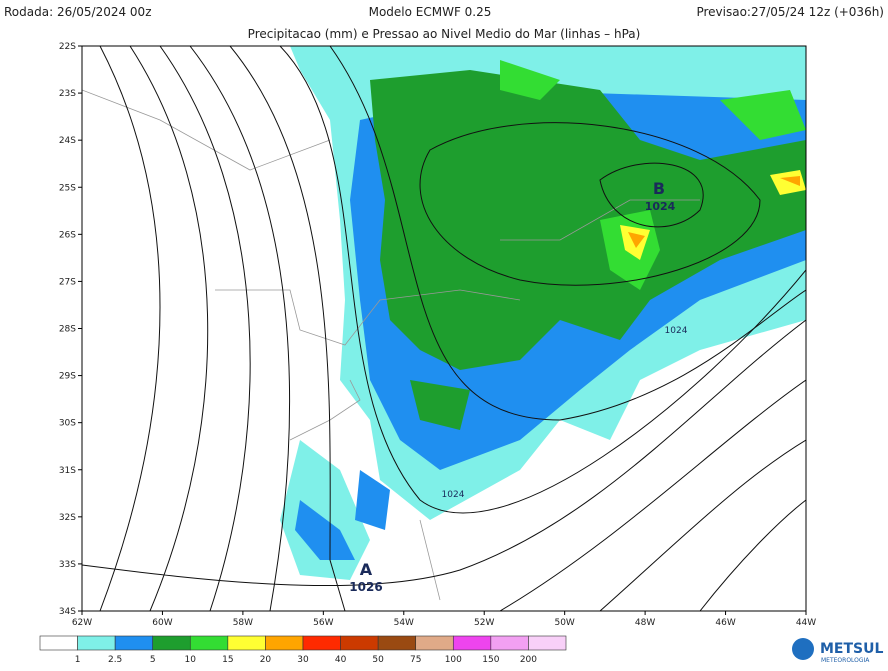 The image size is (888, 671). What do you see at coordinates (484, 623) in the screenshot?
I see `lon-label: 52W` at bounding box center [484, 623].